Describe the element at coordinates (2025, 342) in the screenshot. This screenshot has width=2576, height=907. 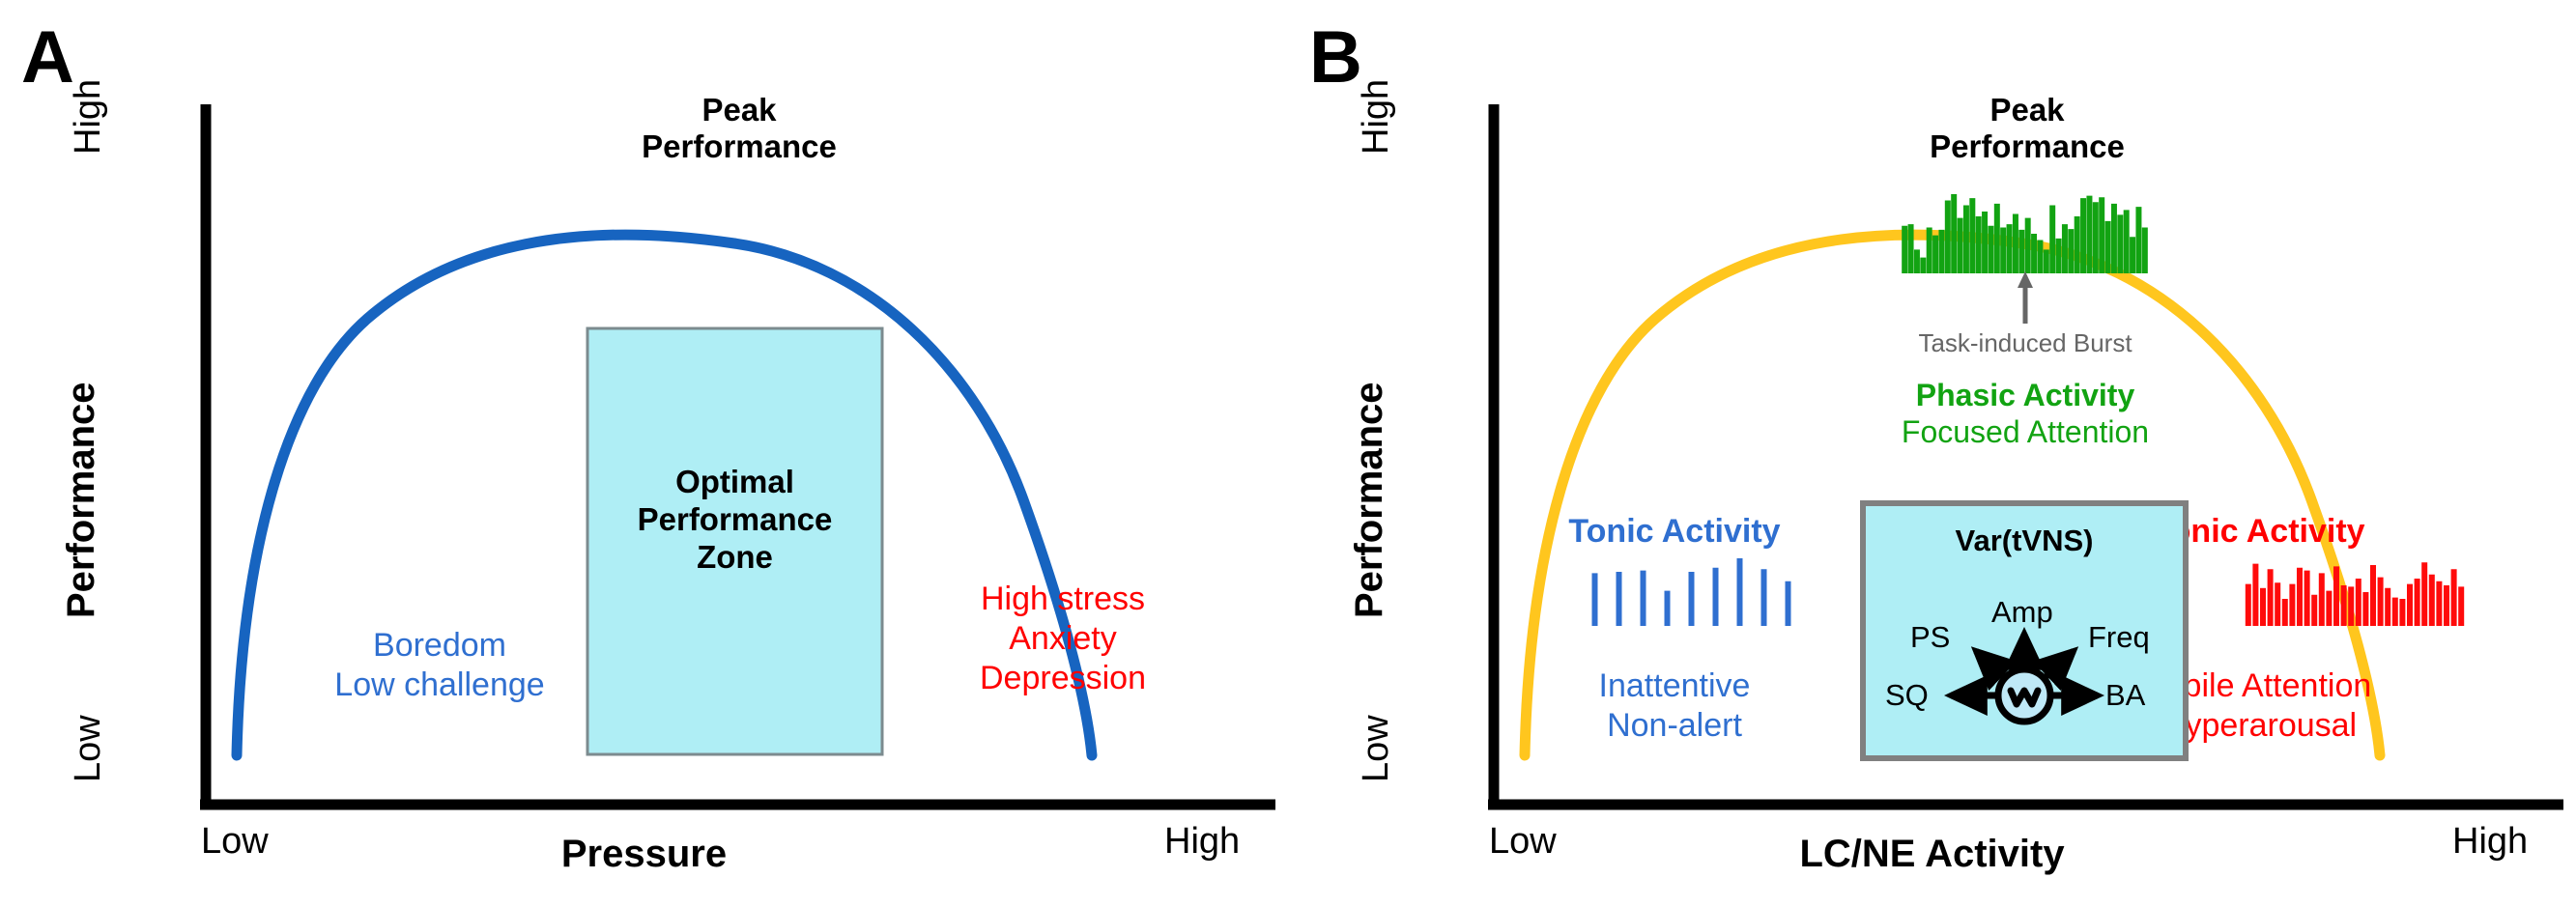
I see `burst-annotation: Task-induced Burst` at that location.